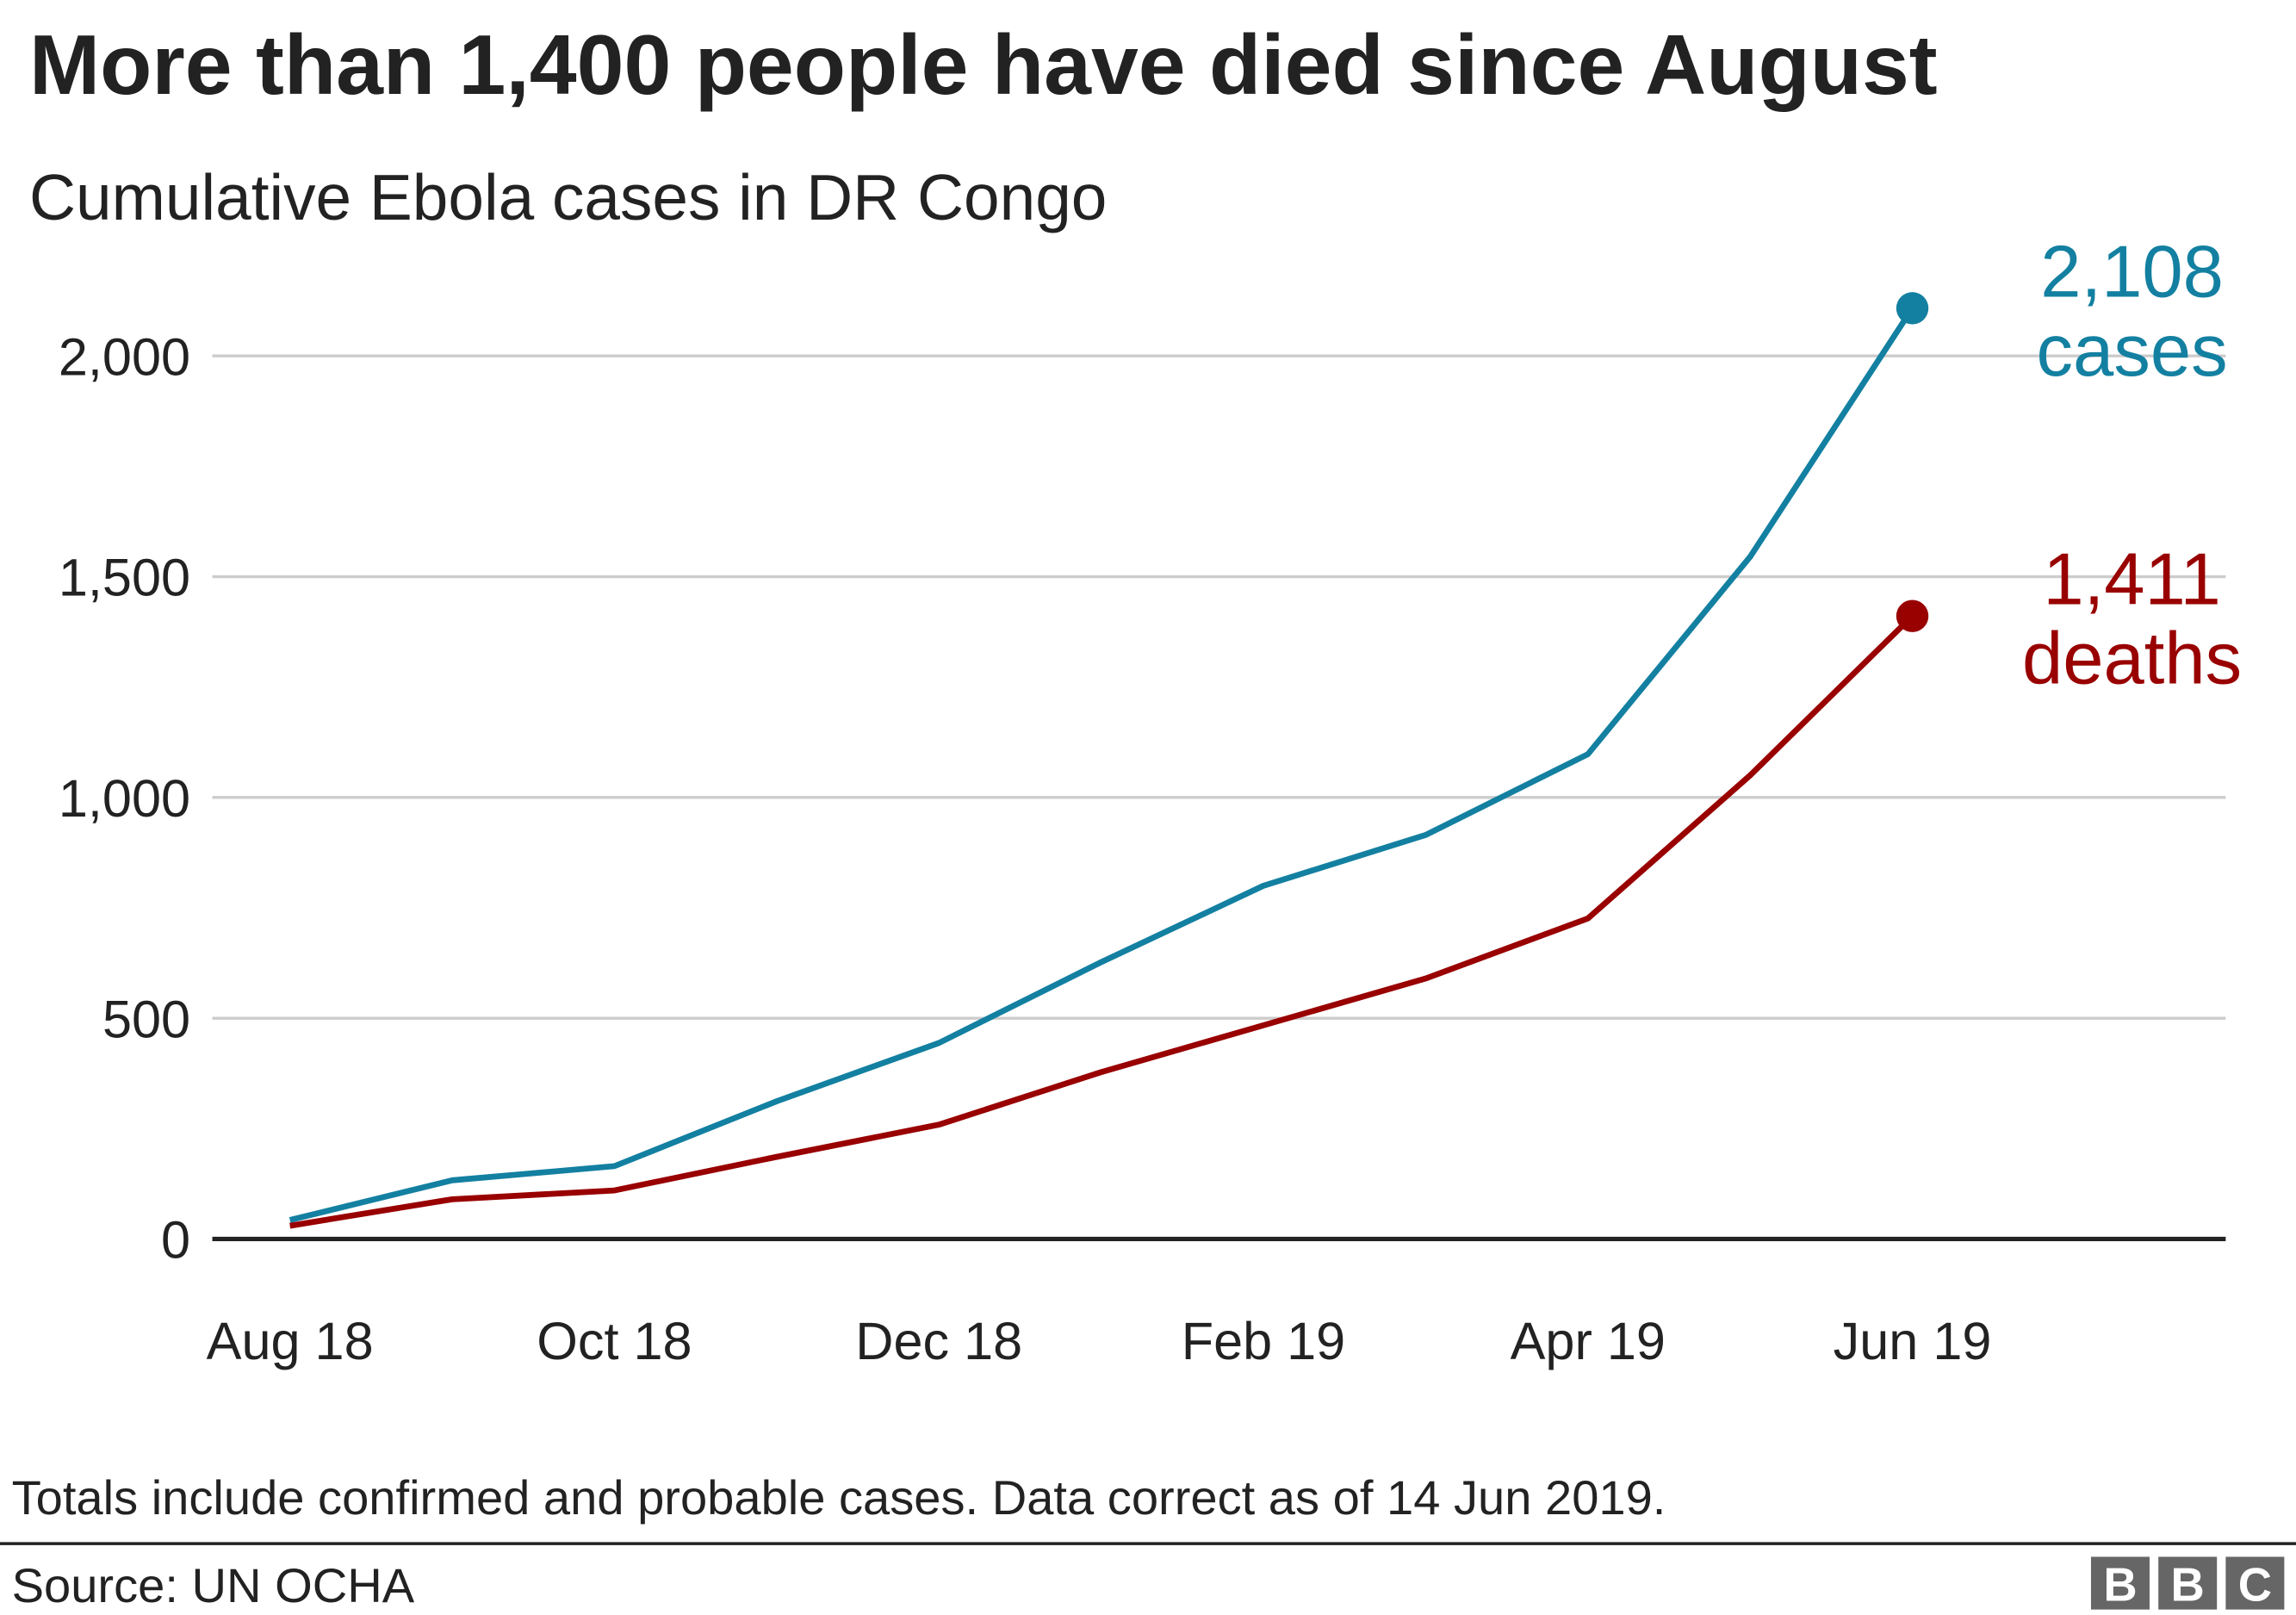 The image size is (2296, 1615). I want to click on y-tick-label: 2,000, so click(124, 356).